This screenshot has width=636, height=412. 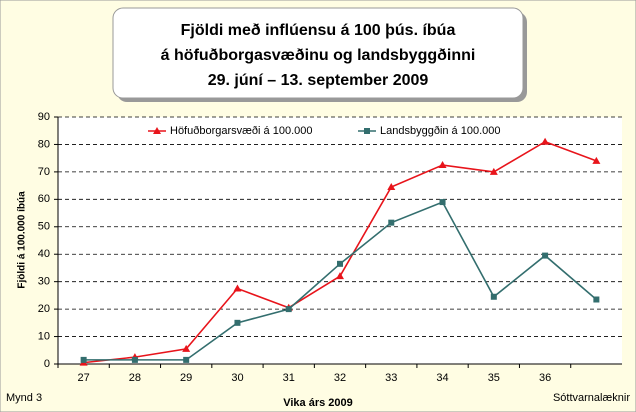 I want to click on y-tick-label: 90, so click(x=44, y=117).